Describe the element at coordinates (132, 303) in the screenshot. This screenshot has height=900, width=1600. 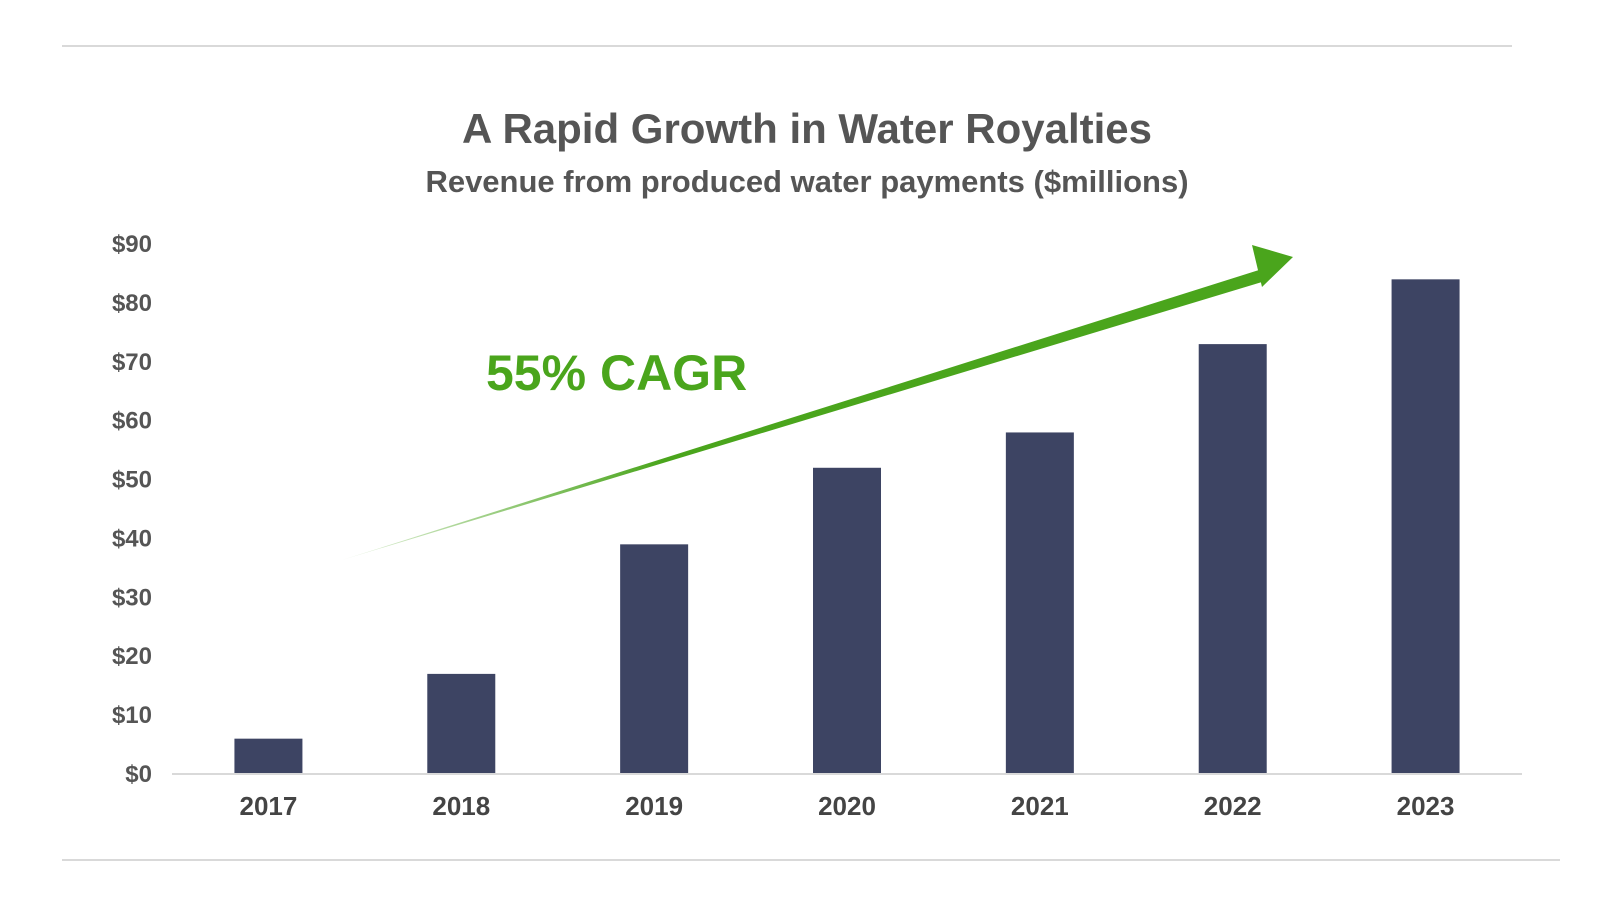
I see `y-tick-label: $80` at that location.